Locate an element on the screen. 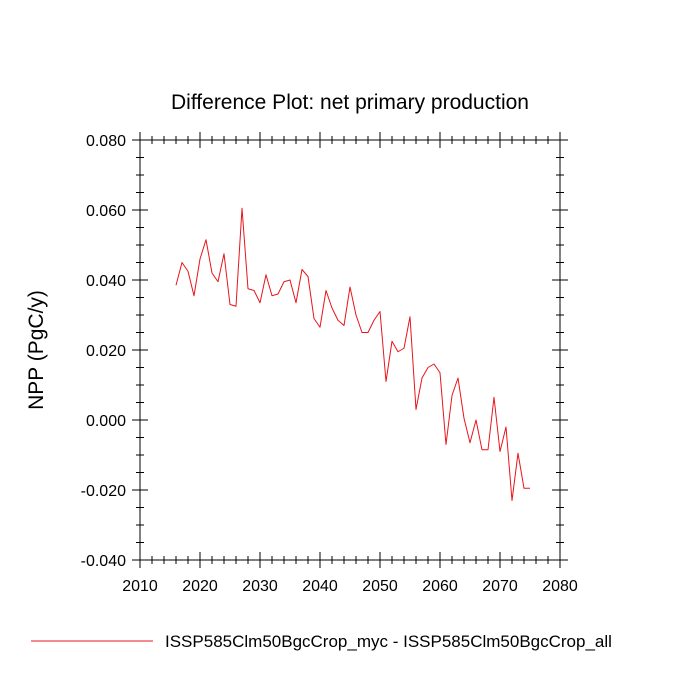 Image resolution: width=700 pixels, height=700 pixels. y-tick-label: 0.000 is located at coordinates (106, 421).